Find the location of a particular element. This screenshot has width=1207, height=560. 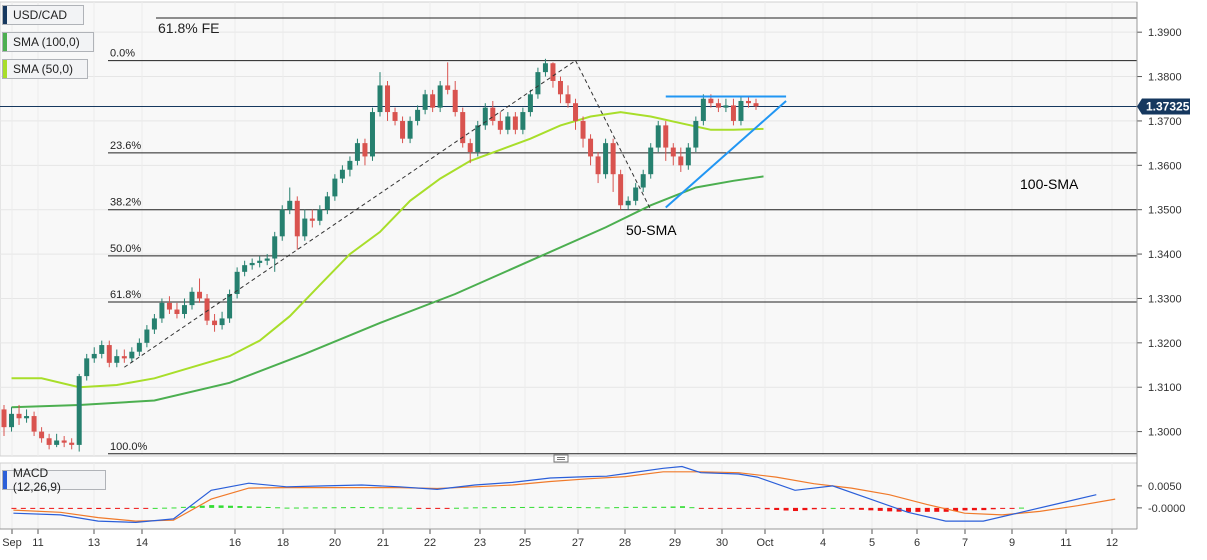

sma50-legend-label: SMA (50,0) is located at coordinates (43, 69).